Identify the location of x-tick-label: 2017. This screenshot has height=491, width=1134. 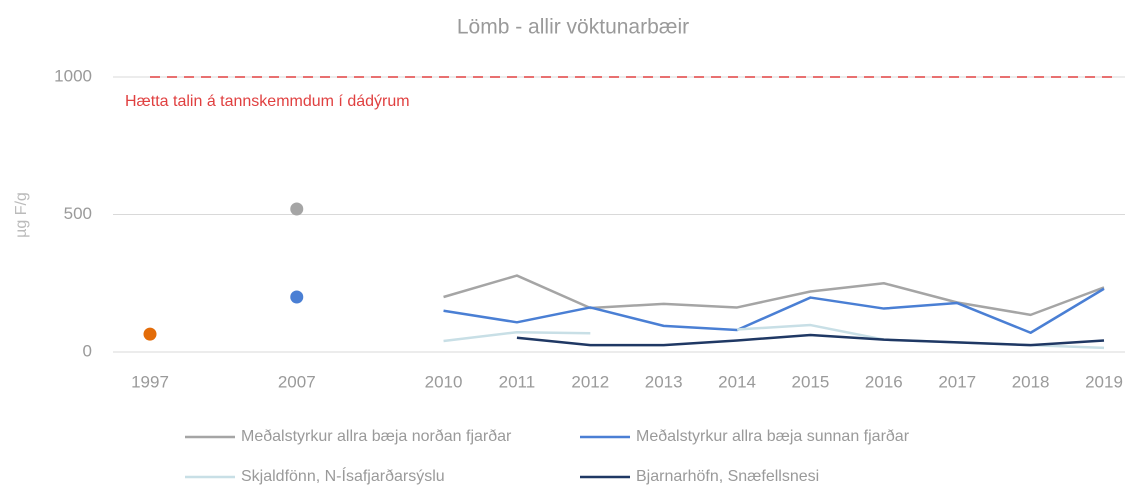
(957, 381).